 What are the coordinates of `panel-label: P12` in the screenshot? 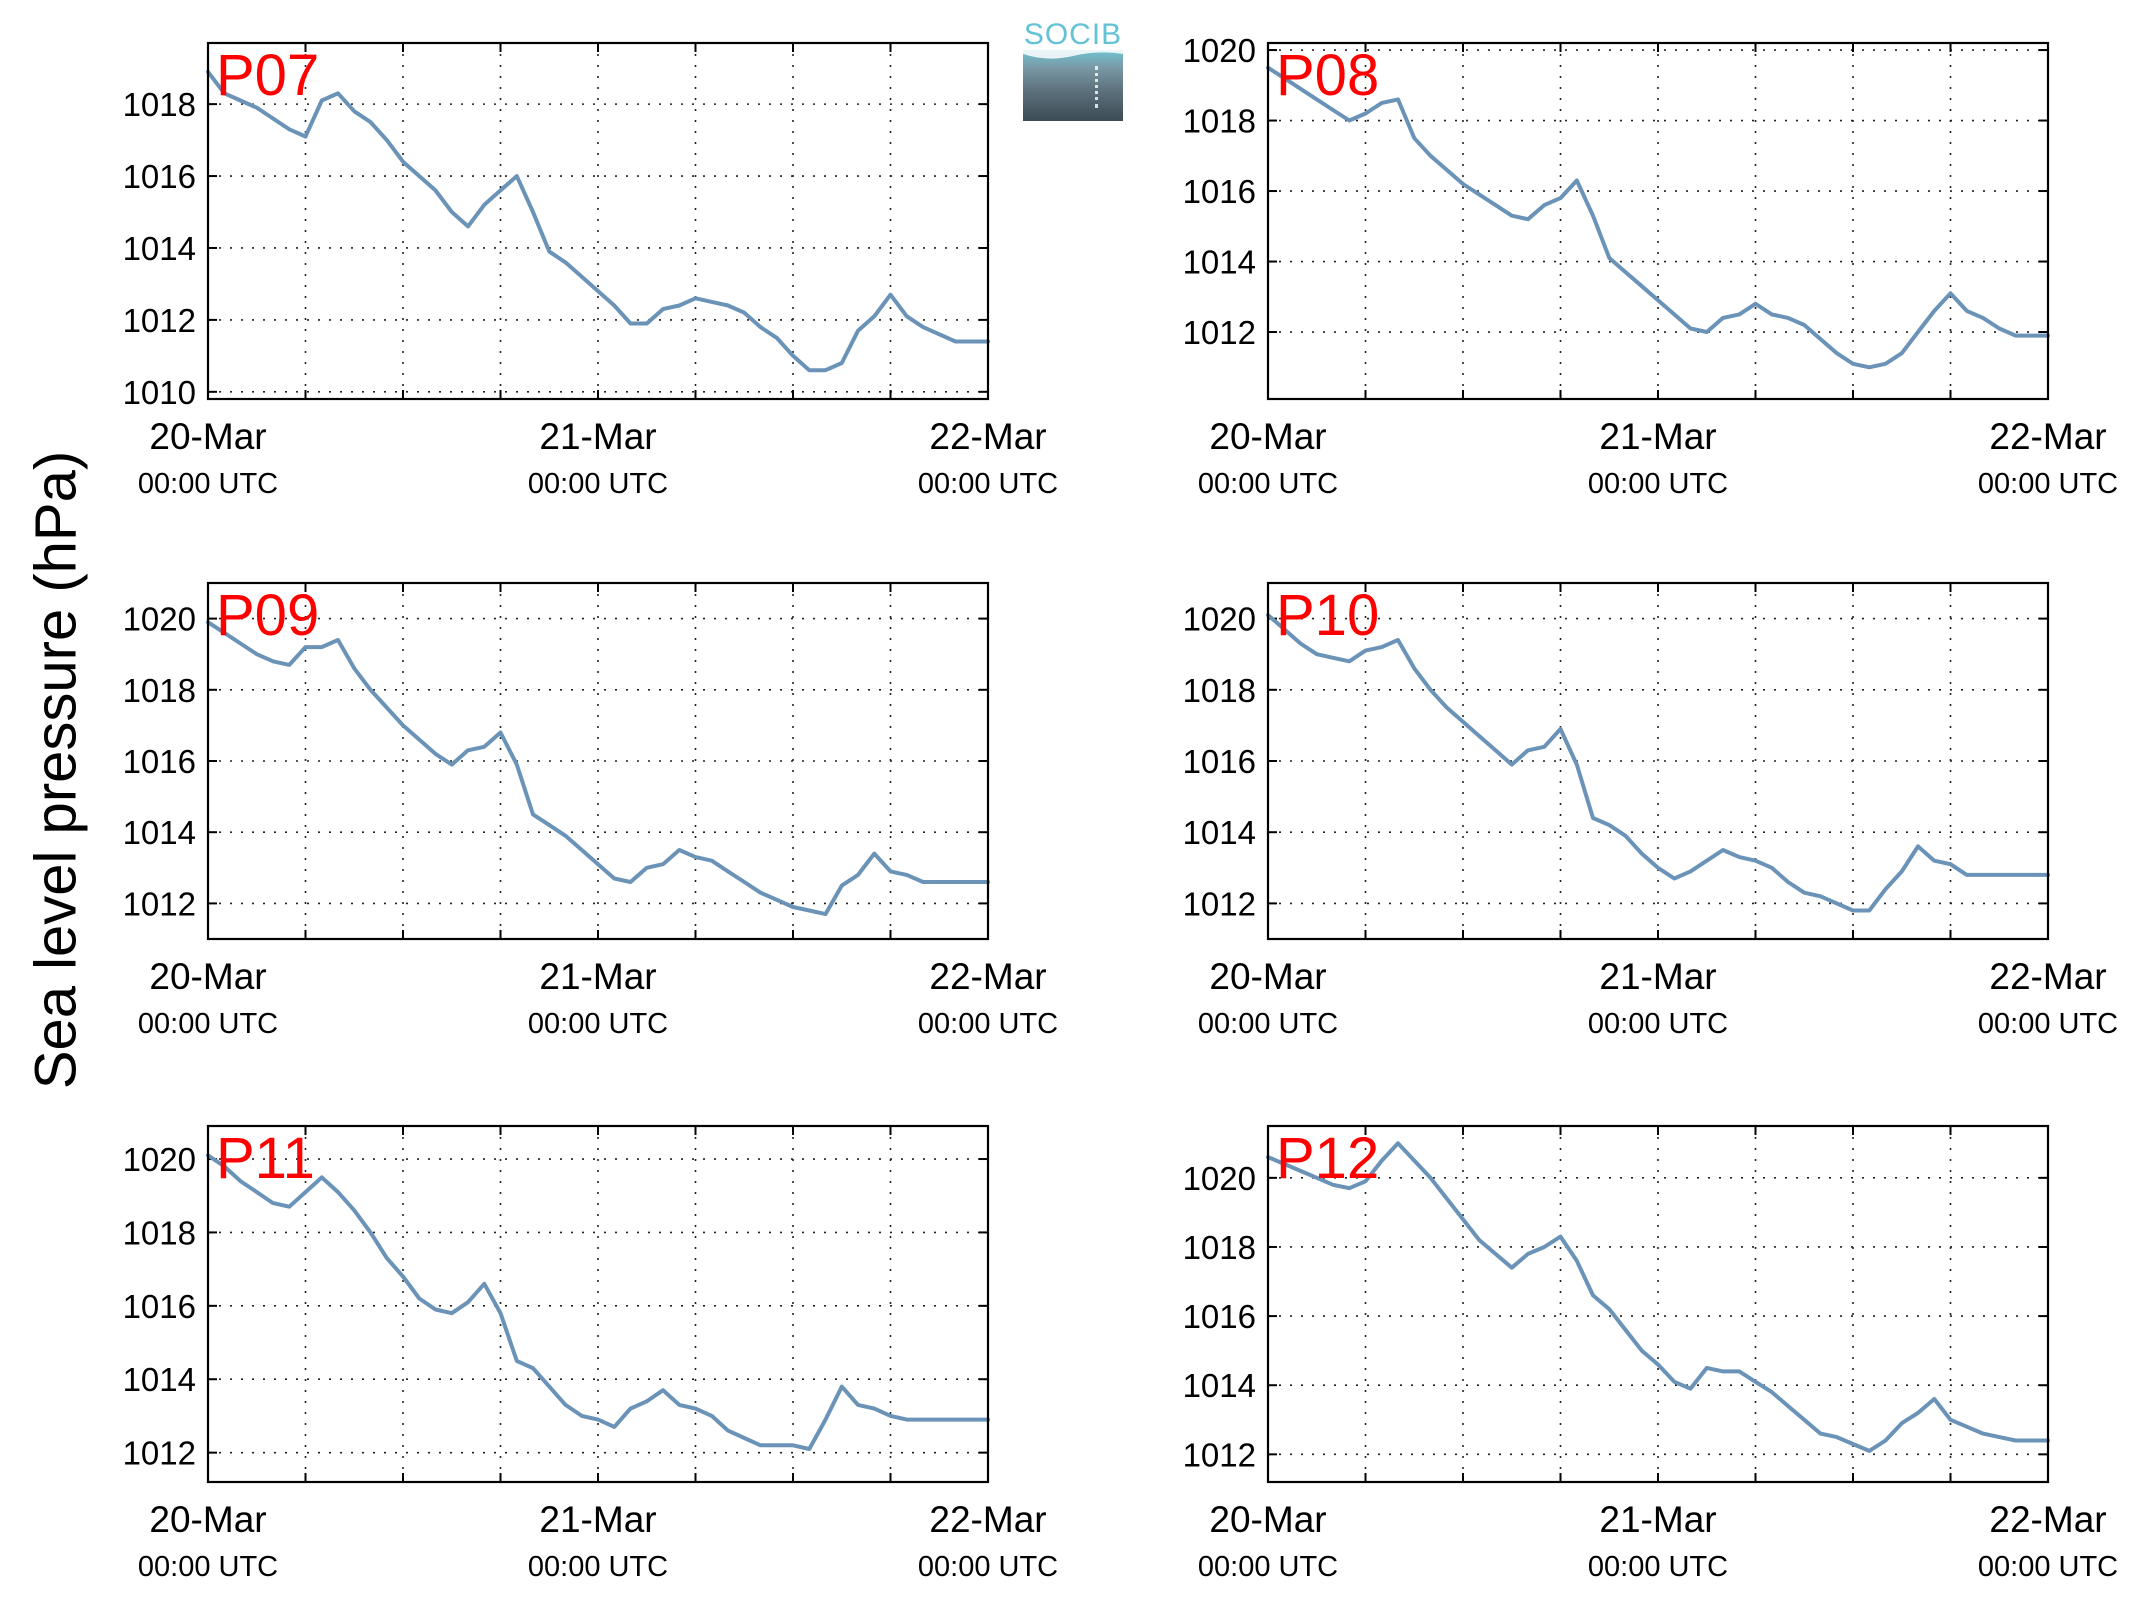 It's located at (1327, 1158).